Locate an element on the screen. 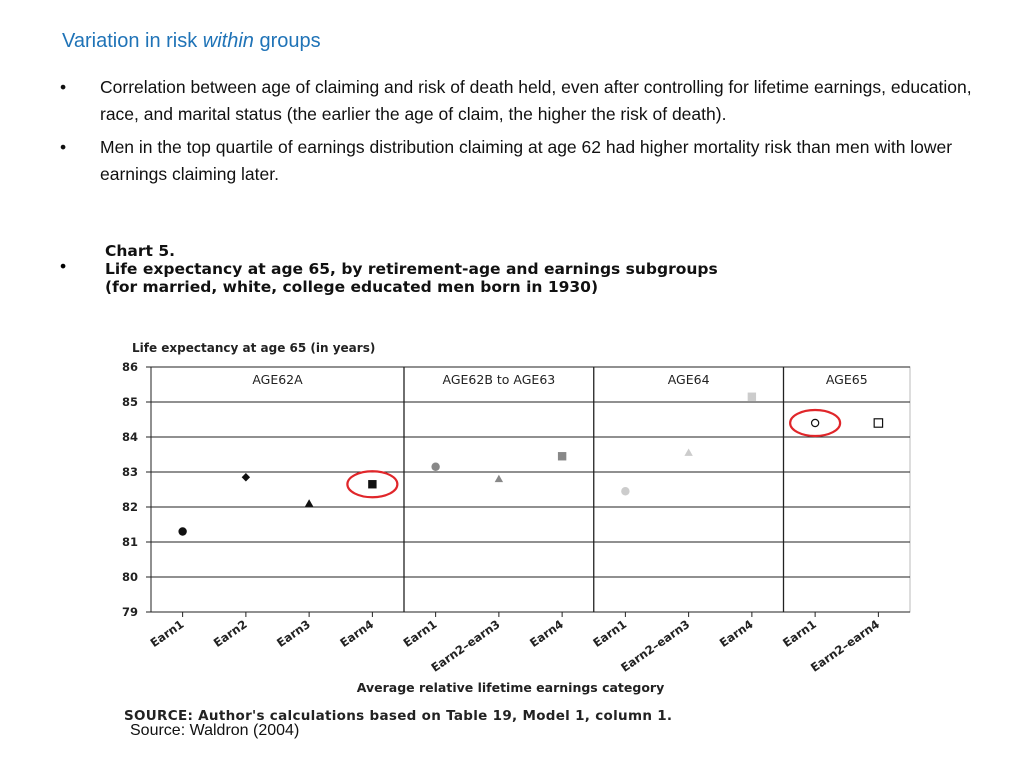  y-axis-title: Life expectancy at age 65 (in years) is located at coordinates (253, 348).